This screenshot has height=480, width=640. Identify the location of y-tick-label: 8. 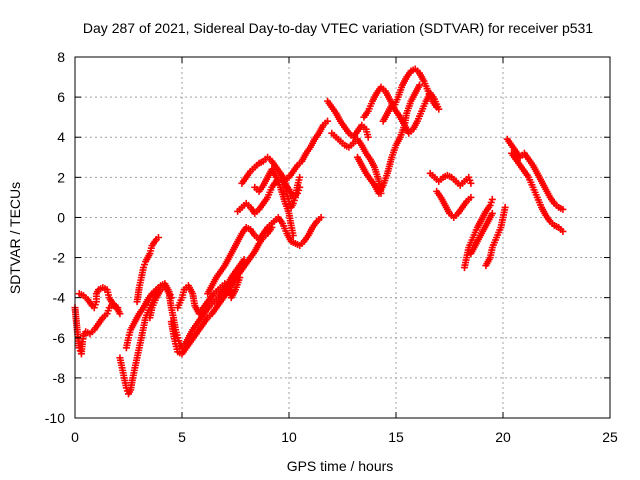
(61, 57).